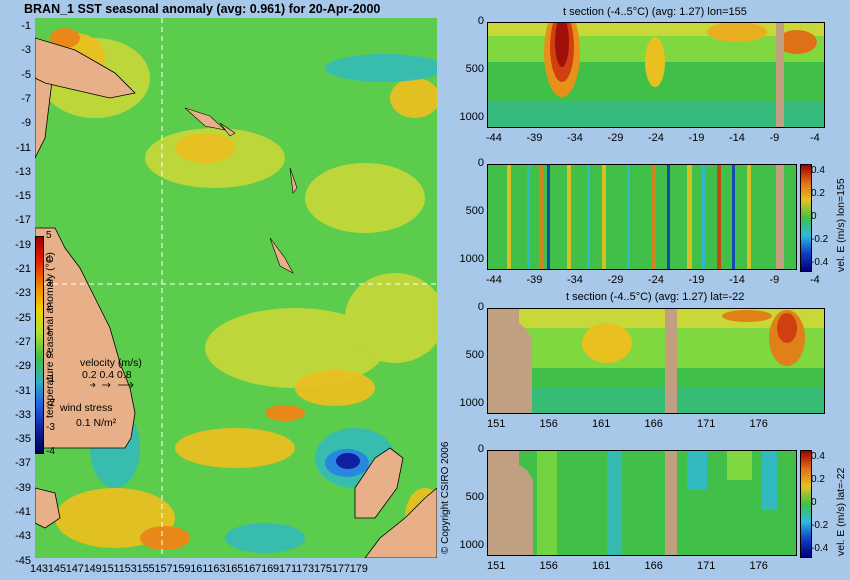 Image resolution: width=850 pixels, height=580 pixels. I want to click on sst-colorbar-tick: -4, so click(50, 451).